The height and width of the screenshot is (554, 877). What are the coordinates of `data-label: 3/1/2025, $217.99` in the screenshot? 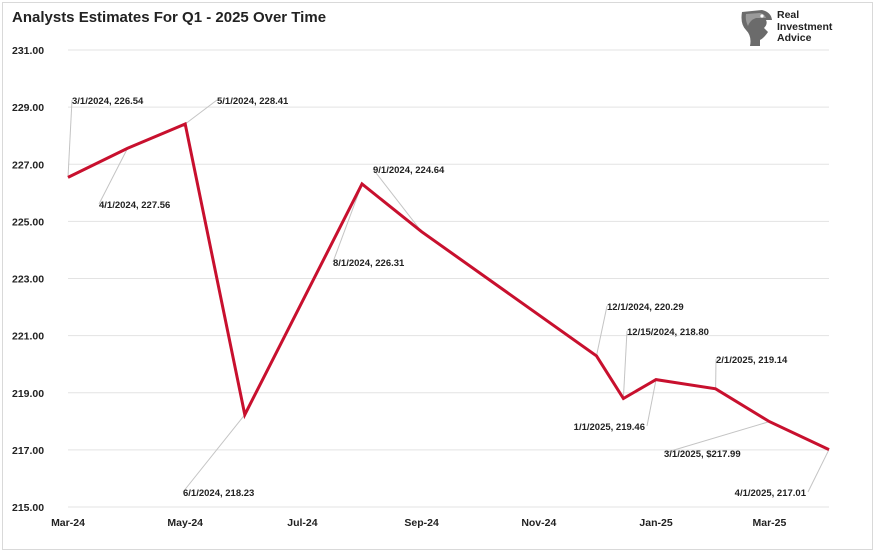 It's located at (702, 454).